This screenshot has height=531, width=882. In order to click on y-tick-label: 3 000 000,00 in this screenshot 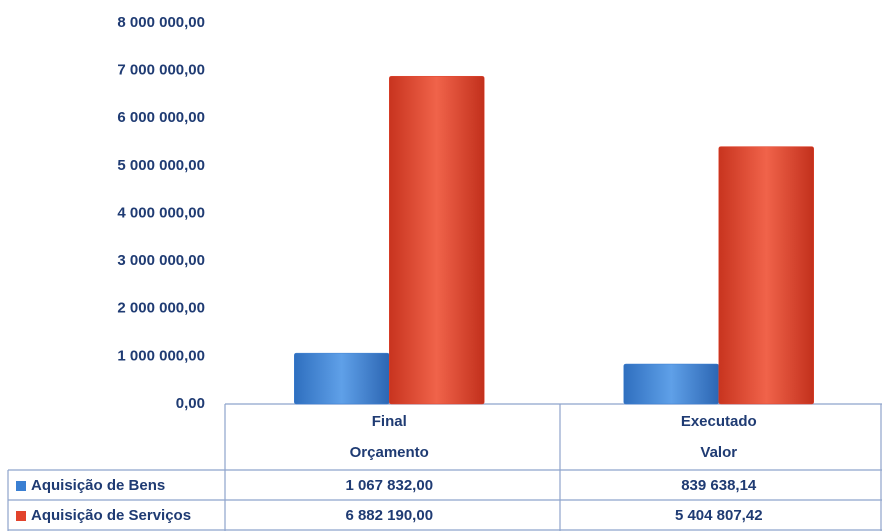, I will do `click(161, 260)`.